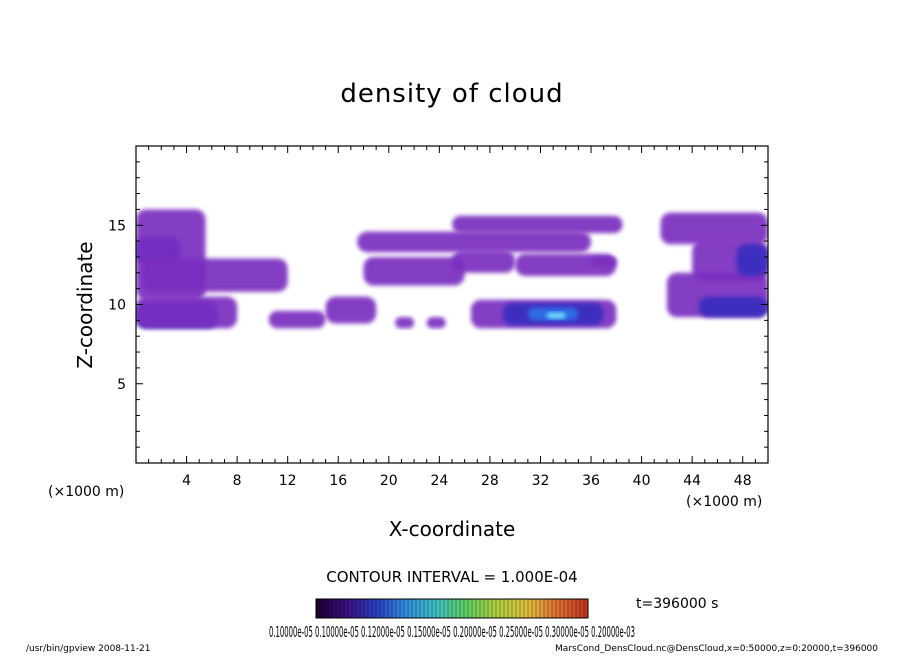  What do you see at coordinates (237, 481) in the screenshot?
I see `x-tick-label: 8` at bounding box center [237, 481].